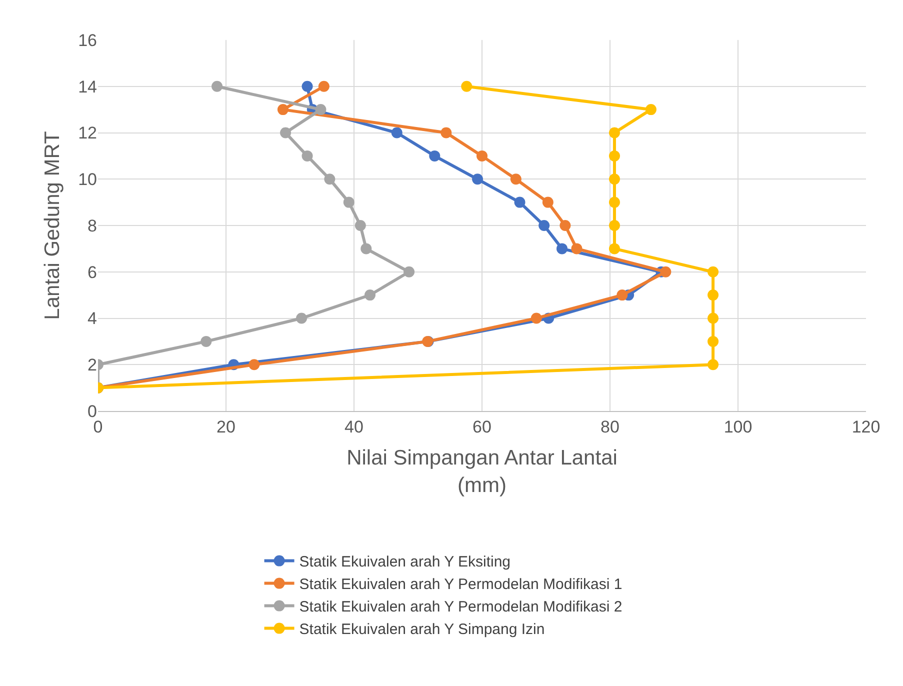  I want to click on y-tick-label: 14, so click(87, 86).